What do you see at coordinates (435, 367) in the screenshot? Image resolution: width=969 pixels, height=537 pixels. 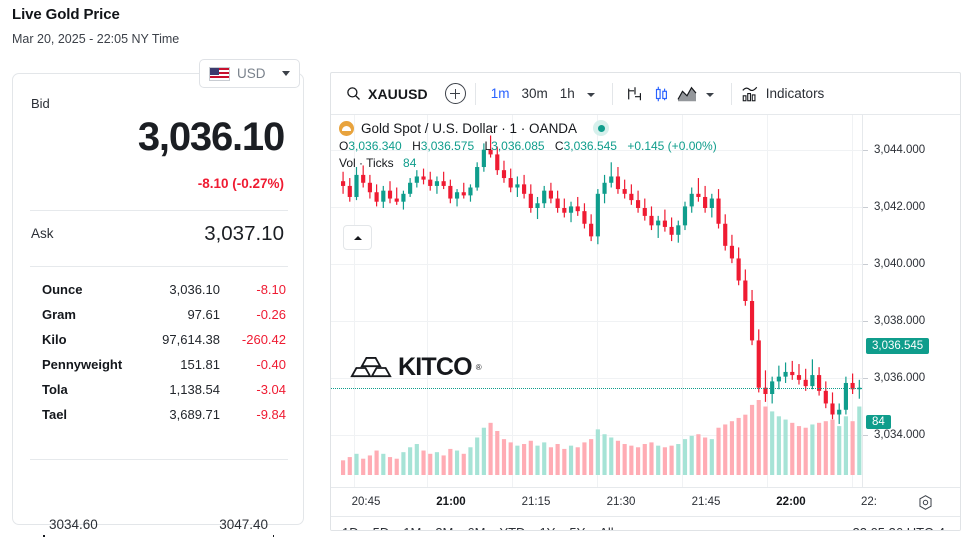 I see `kitco-wordmark: KITCO` at bounding box center [435, 367].